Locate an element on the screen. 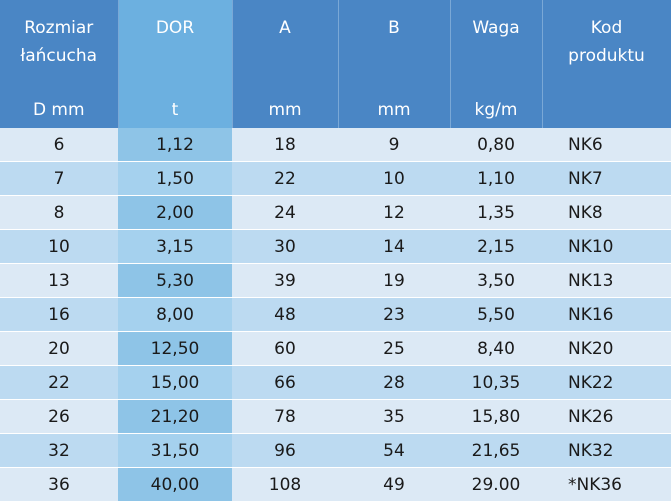  table-cell: 21,20 is located at coordinates (175, 416).